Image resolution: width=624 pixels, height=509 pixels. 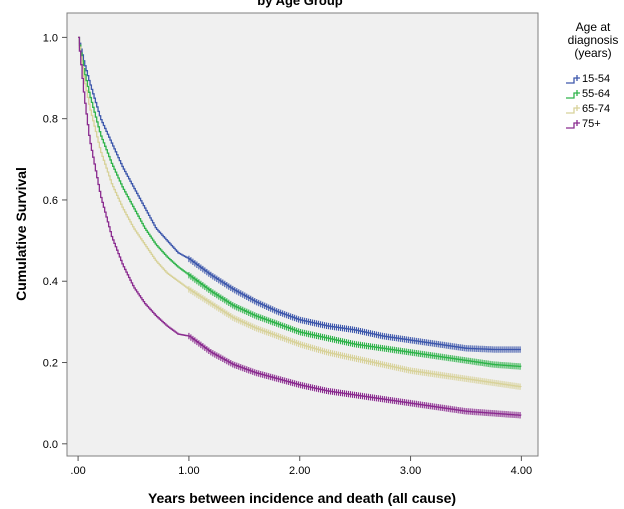 What do you see at coordinates (77, 471) in the screenshot?
I see `x-tick-label: .00` at bounding box center [77, 471].